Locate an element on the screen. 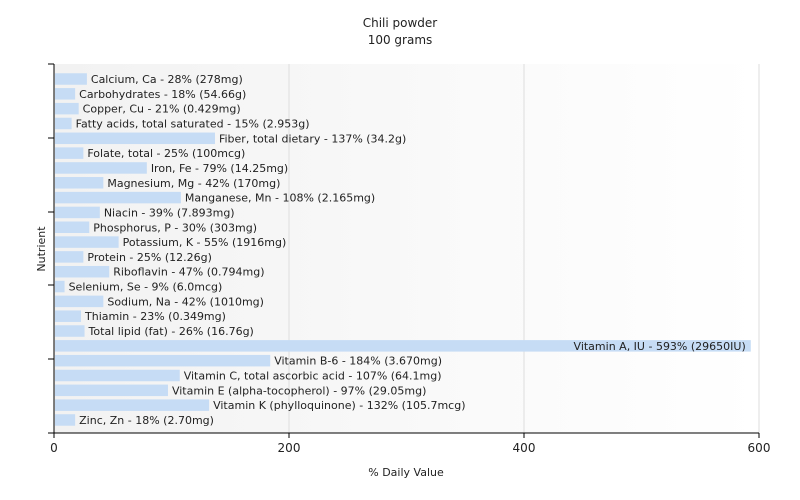 The height and width of the screenshot is (500, 800). bar-label: Copper, Cu - 21% (0.429mg) is located at coordinates (162, 109).